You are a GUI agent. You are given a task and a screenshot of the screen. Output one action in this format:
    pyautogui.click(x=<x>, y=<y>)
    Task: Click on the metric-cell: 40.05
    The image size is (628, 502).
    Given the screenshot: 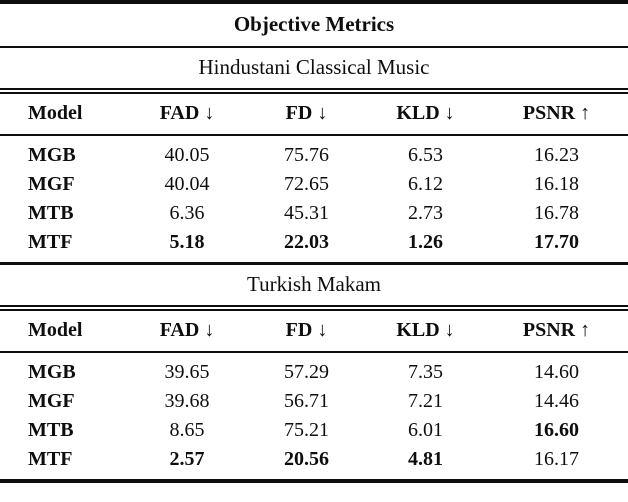 What is the action you would take?
    pyautogui.click(x=187, y=155)
    